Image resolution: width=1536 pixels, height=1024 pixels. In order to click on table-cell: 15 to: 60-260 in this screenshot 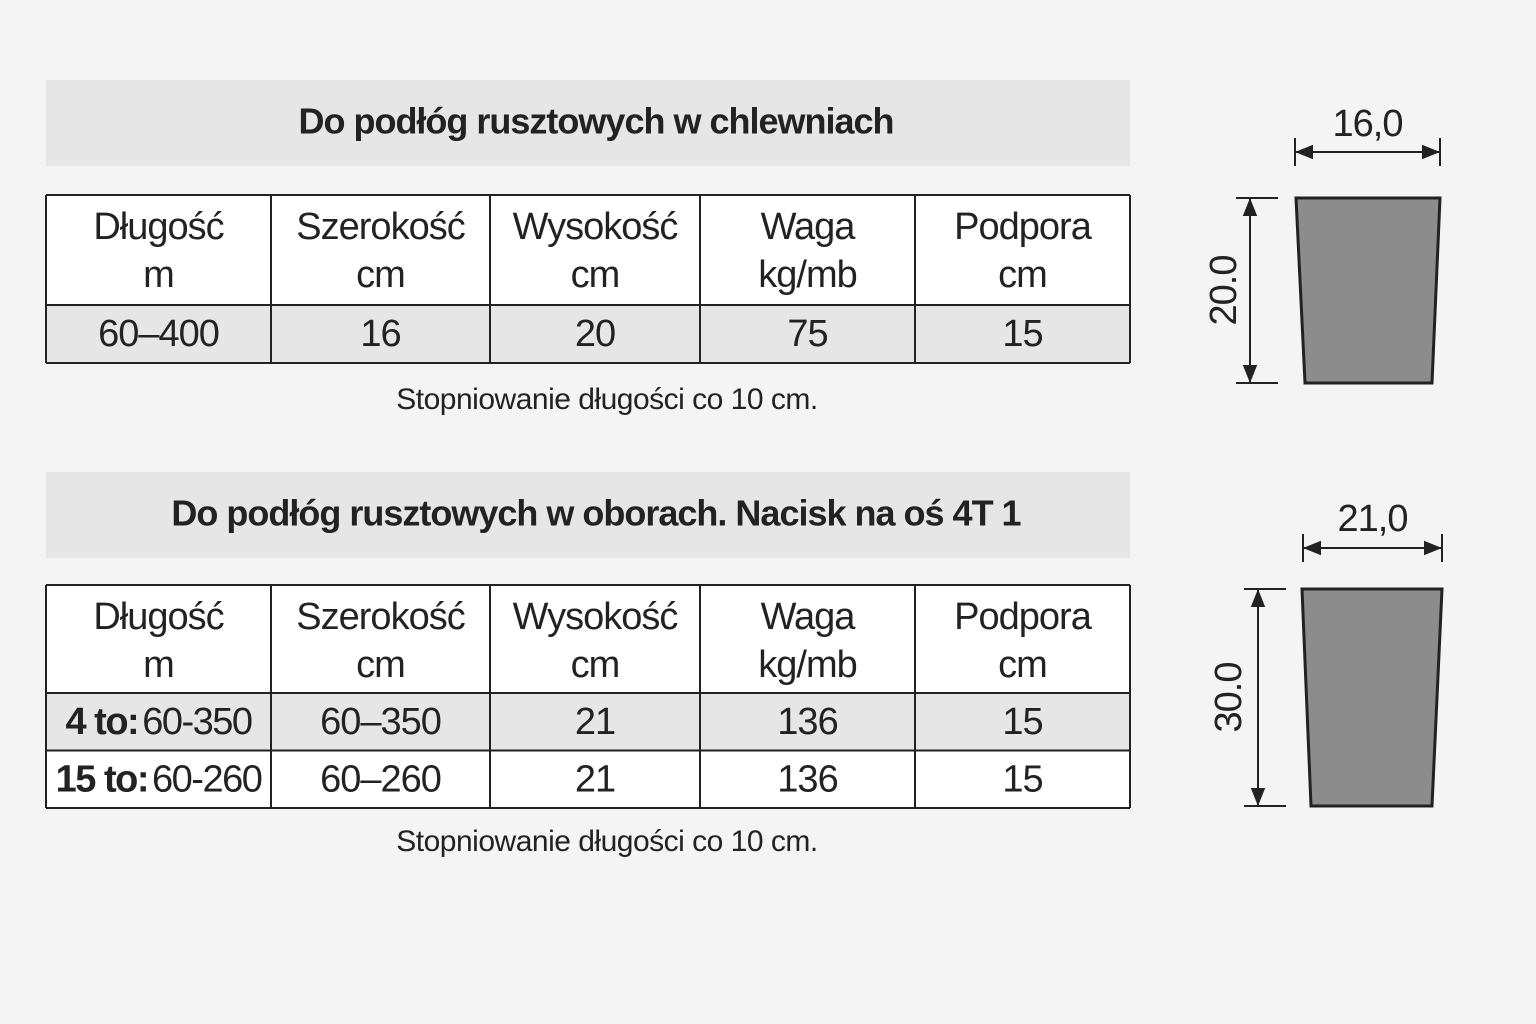, I will do `click(159, 779)`.